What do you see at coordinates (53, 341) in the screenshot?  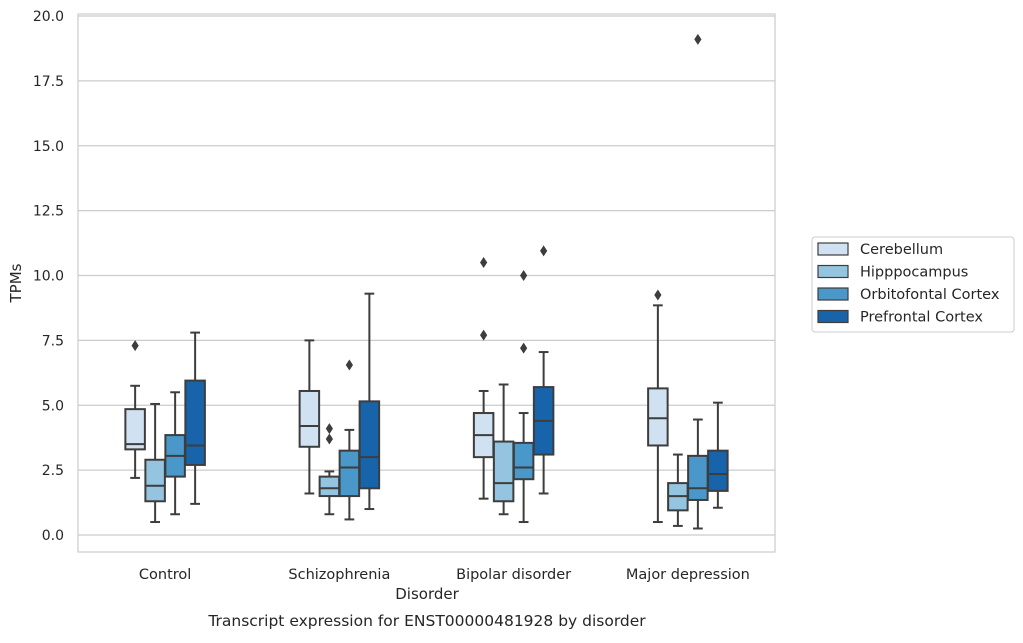 I see `y-tick-label: 7.5` at bounding box center [53, 341].